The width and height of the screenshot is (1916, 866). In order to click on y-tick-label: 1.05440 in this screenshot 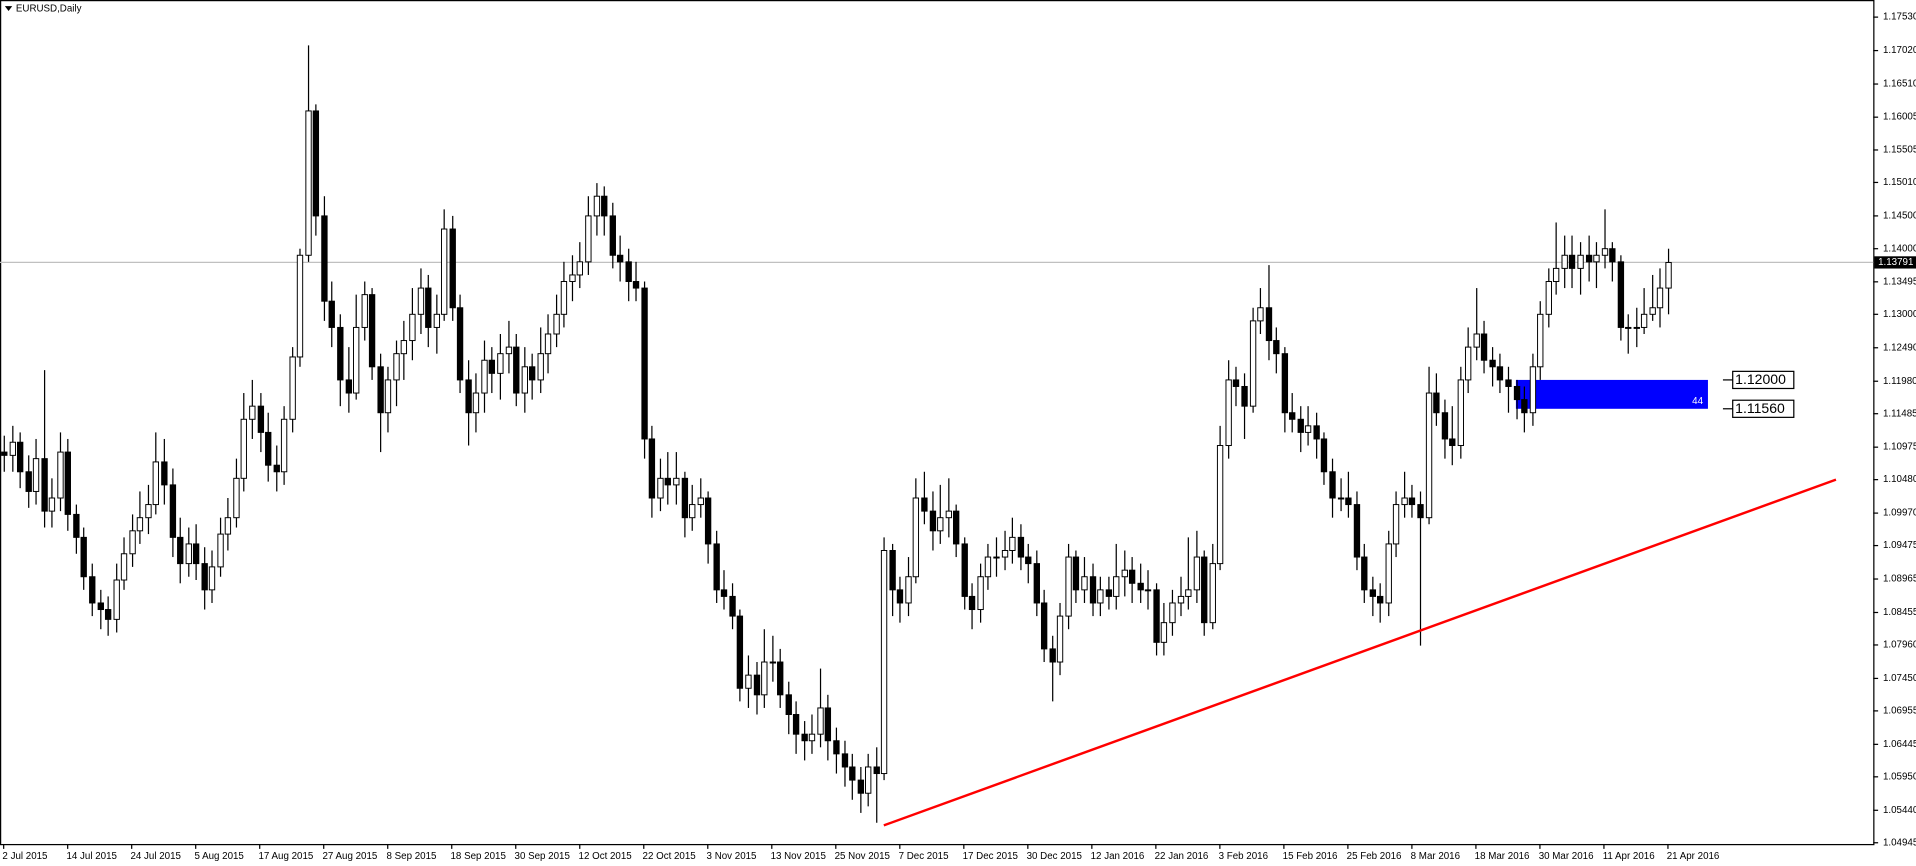, I will do `click(1899, 810)`.